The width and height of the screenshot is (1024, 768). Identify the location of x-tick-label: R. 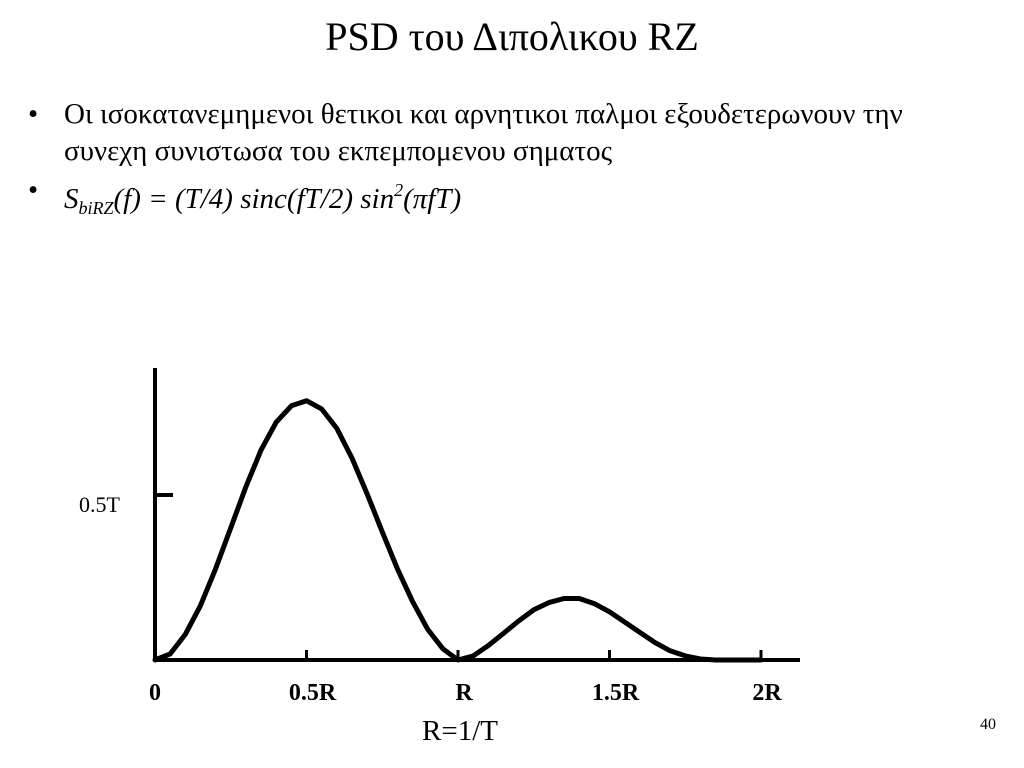
(464, 693).